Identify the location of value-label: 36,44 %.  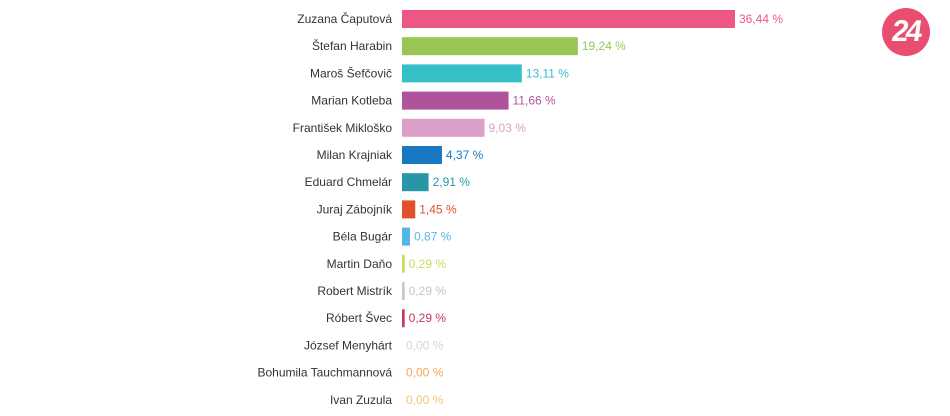
(761, 19).